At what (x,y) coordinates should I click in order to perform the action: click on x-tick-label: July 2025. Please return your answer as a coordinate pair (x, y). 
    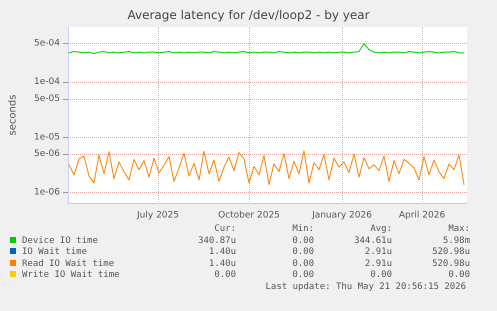
    Looking at the image, I should click on (157, 215).